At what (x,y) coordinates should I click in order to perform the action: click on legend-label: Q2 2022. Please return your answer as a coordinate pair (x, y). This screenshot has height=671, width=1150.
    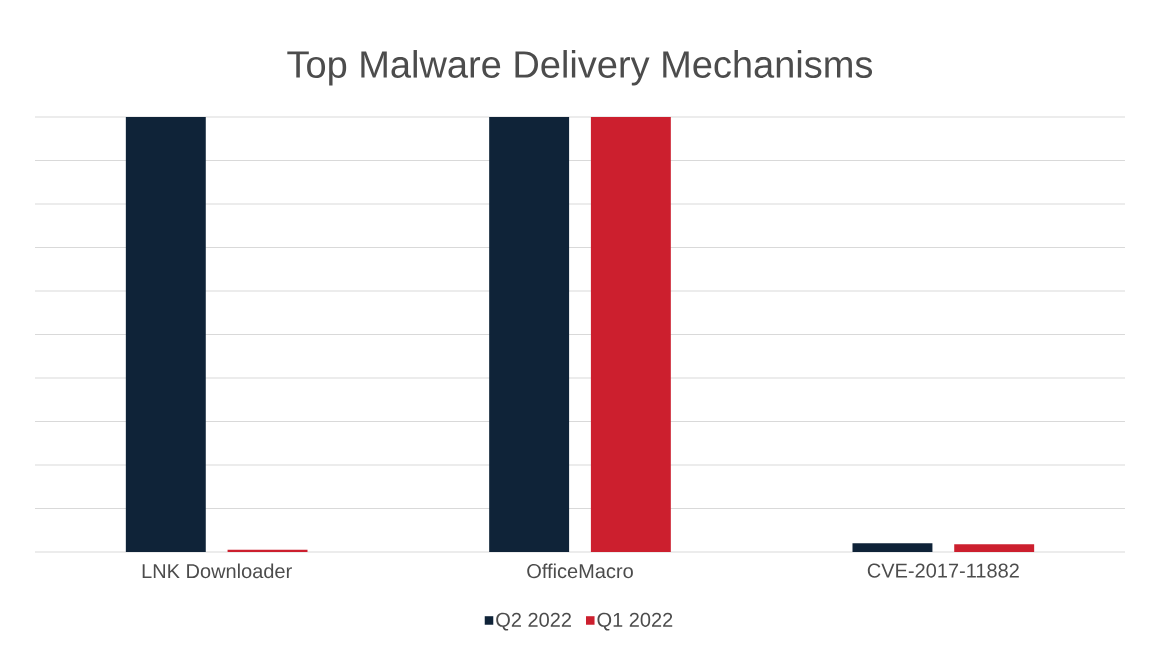
    Looking at the image, I should click on (533, 621).